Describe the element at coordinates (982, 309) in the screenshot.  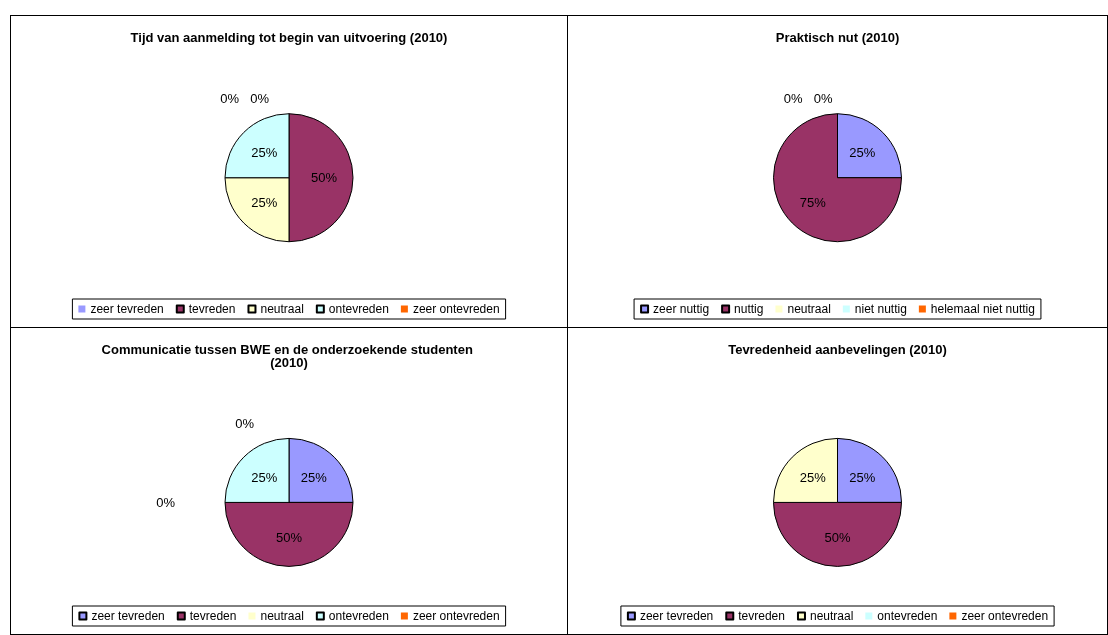
I see `legend-label: helemaal niet nuttig` at that location.